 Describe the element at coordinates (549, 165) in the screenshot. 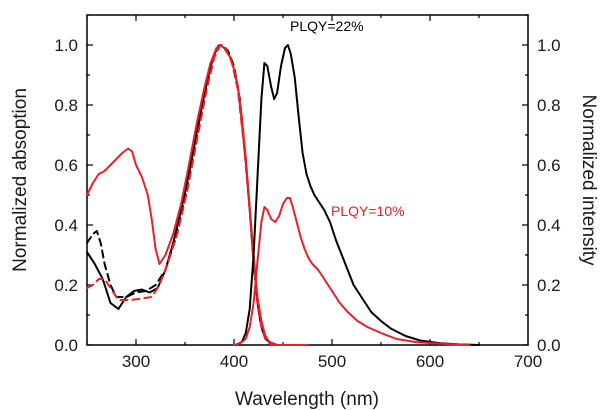

I see `y-tick-label-right: 0.6` at that location.